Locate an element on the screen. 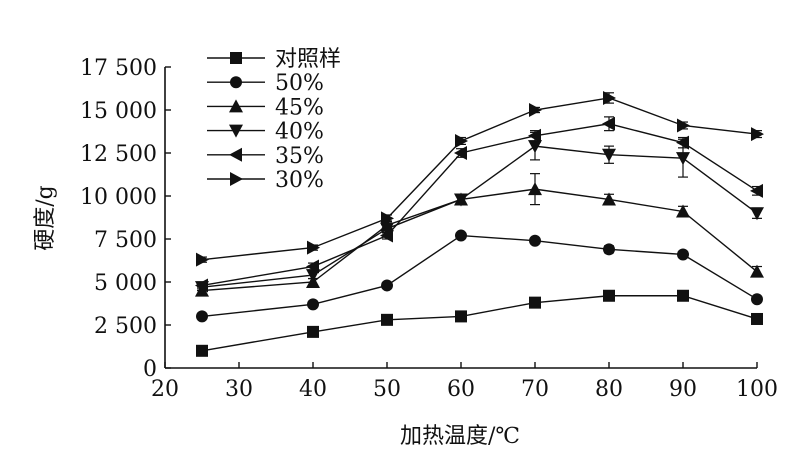  legend-label: 对照样 is located at coordinates (308, 59).